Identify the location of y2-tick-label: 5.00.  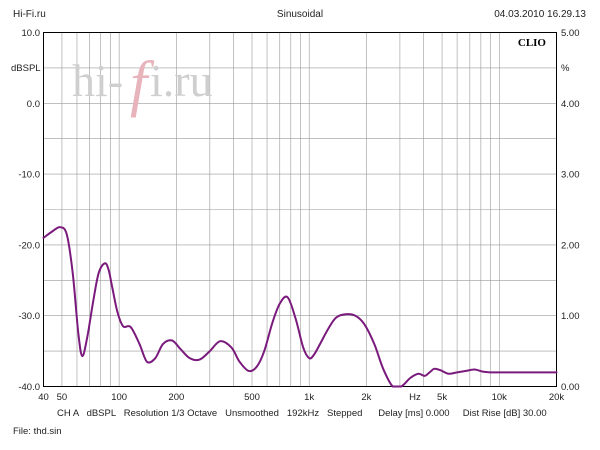
(570, 33).